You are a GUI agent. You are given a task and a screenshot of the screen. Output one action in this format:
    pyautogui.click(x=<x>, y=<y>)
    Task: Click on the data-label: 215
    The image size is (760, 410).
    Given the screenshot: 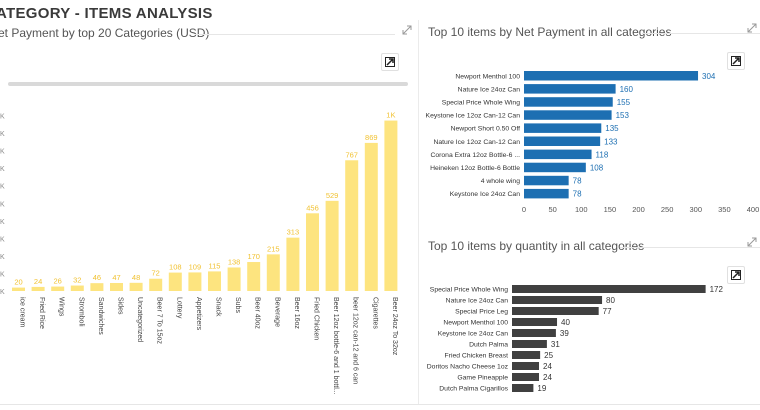 What is the action you would take?
    pyautogui.click(x=273, y=248)
    